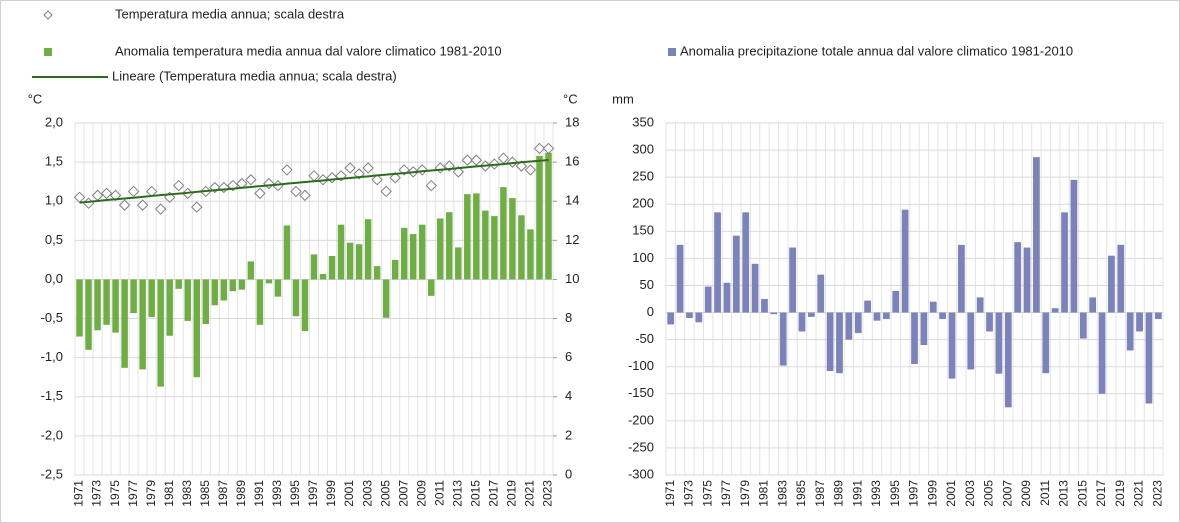  Describe the element at coordinates (277, 493) in the screenshot. I see `x-tick-label: 1993` at that location.